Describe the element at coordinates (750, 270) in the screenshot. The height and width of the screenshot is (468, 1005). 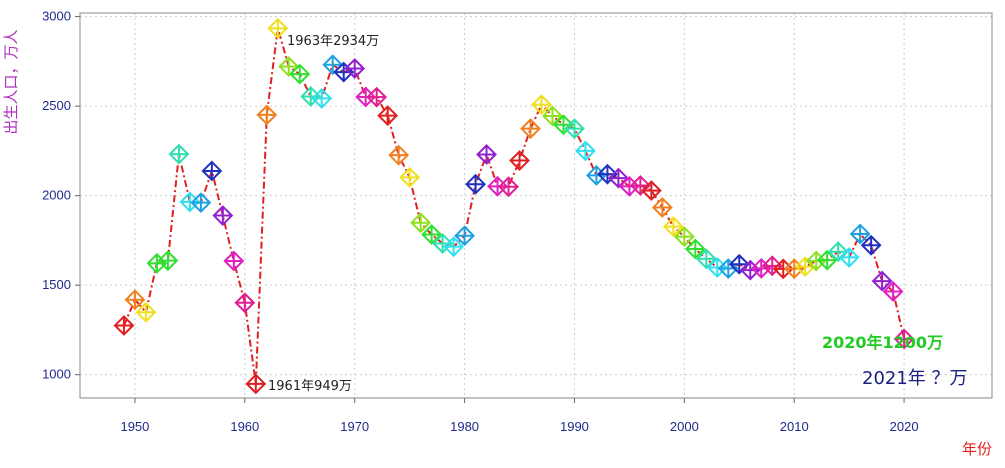
I see `data-point-2006` at that location.